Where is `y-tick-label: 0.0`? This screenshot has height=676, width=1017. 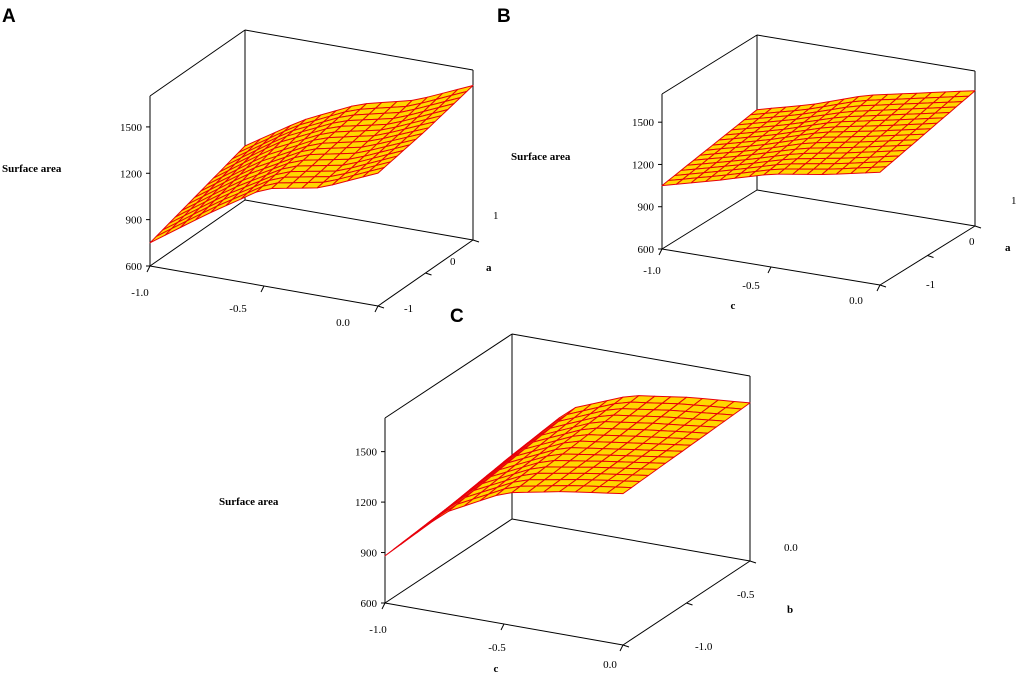
y-tick-label: 0.0 is located at coordinates (791, 548).